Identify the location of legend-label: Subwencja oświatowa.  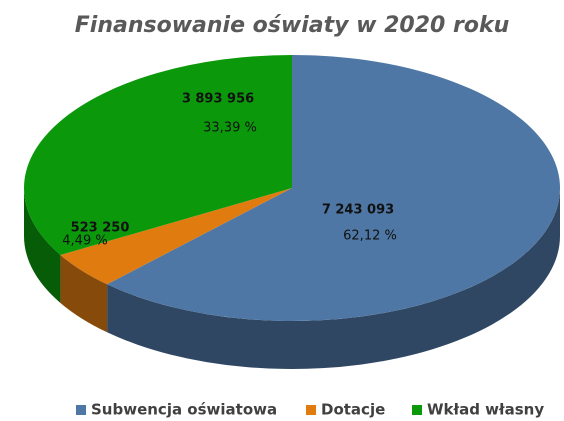
(184, 410).